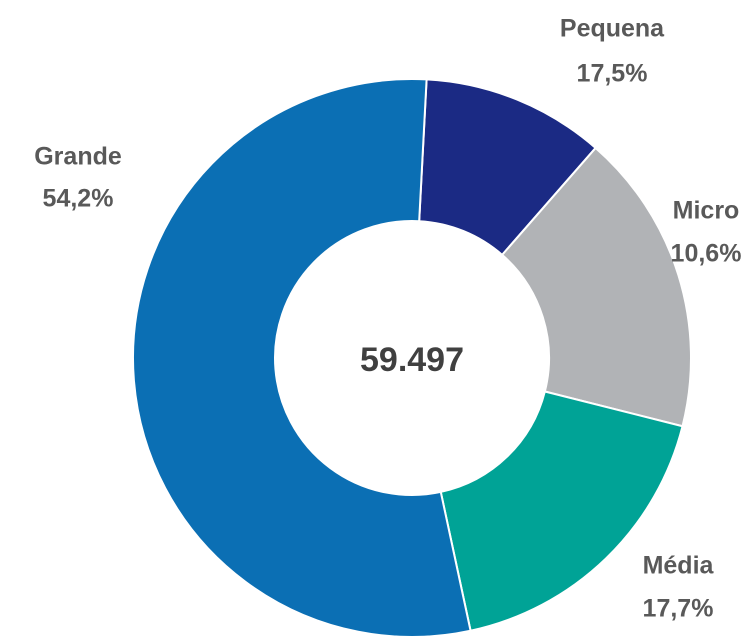 Image resolution: width=756 pixels, height=637 pixels. I want to click on center-total: 59.497, so click(412, 360).